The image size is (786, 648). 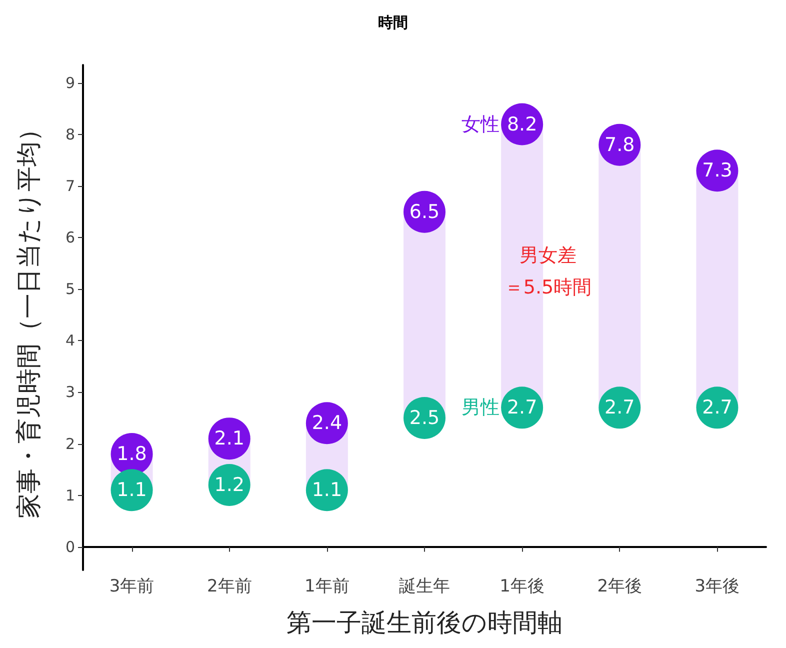 What do you see at coordinates (424, 586) in the screenshot?
I see `x-tick-label: 誕生年` at bounding box center [424, 586].